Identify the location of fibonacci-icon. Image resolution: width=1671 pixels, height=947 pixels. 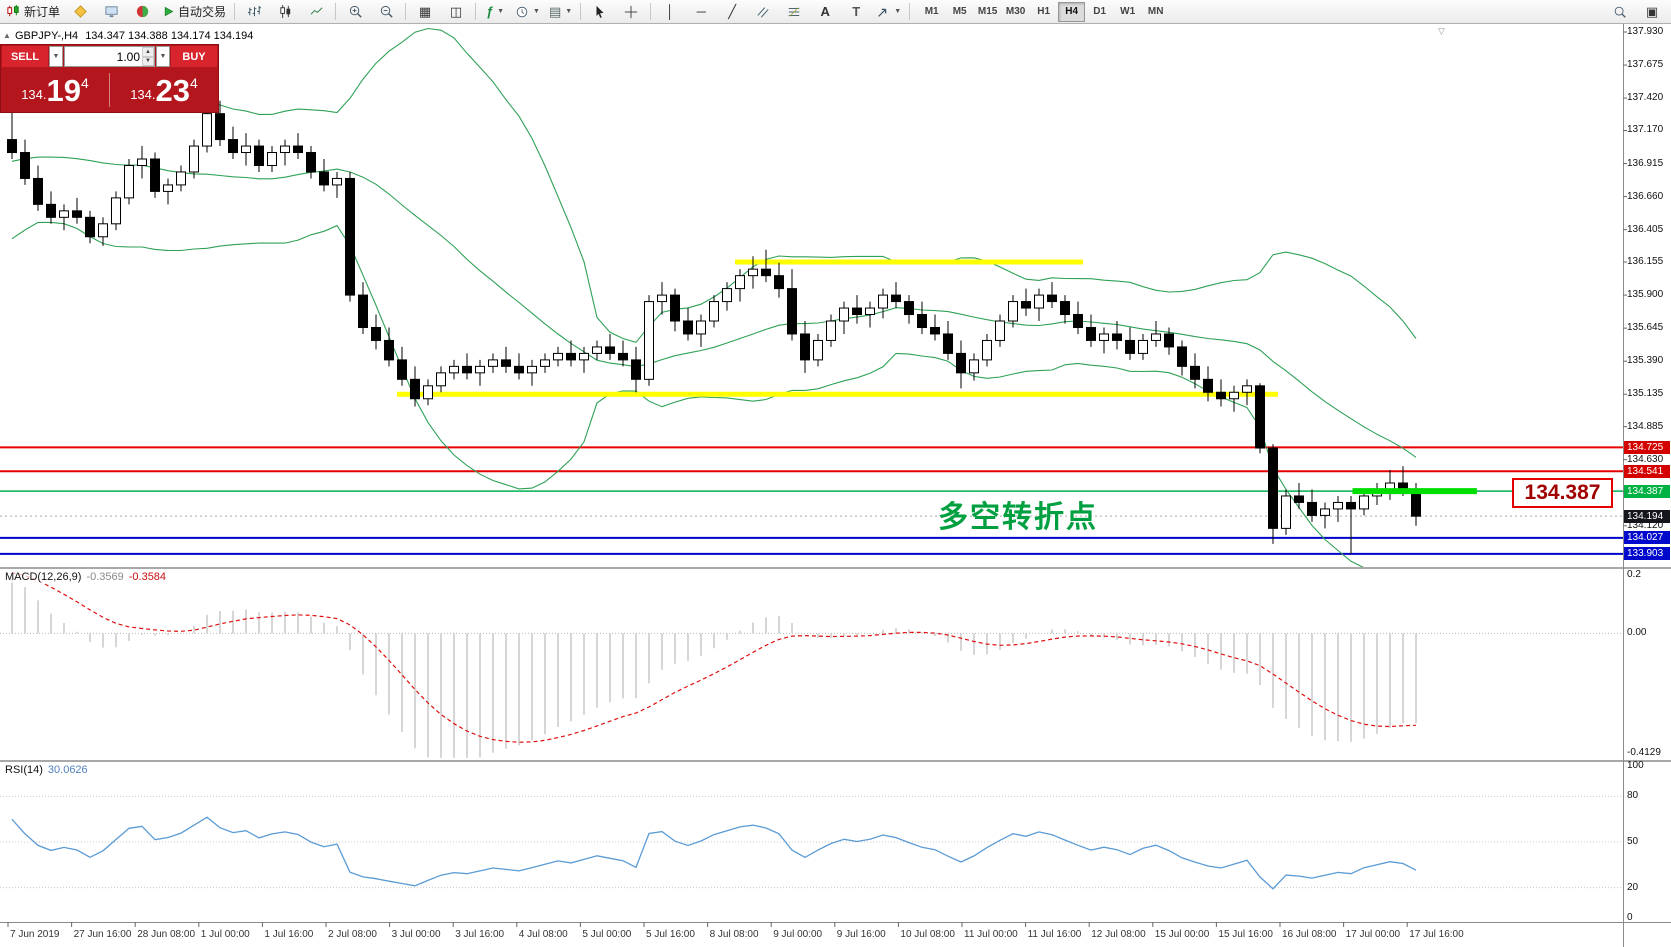
(794, 11).